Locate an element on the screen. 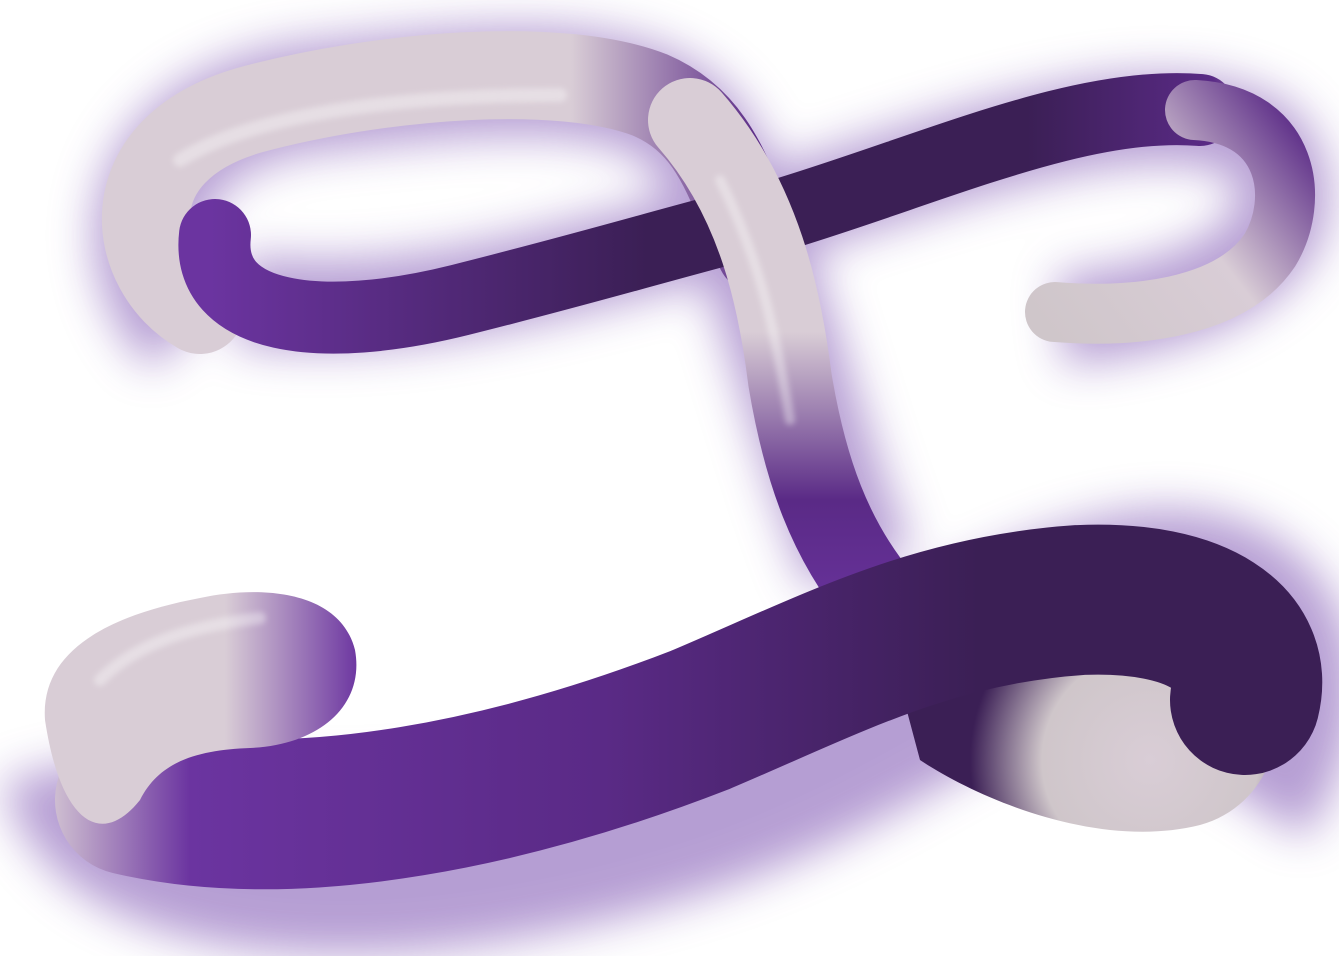  bottom-left-knob is located at coordinates (200, 708).